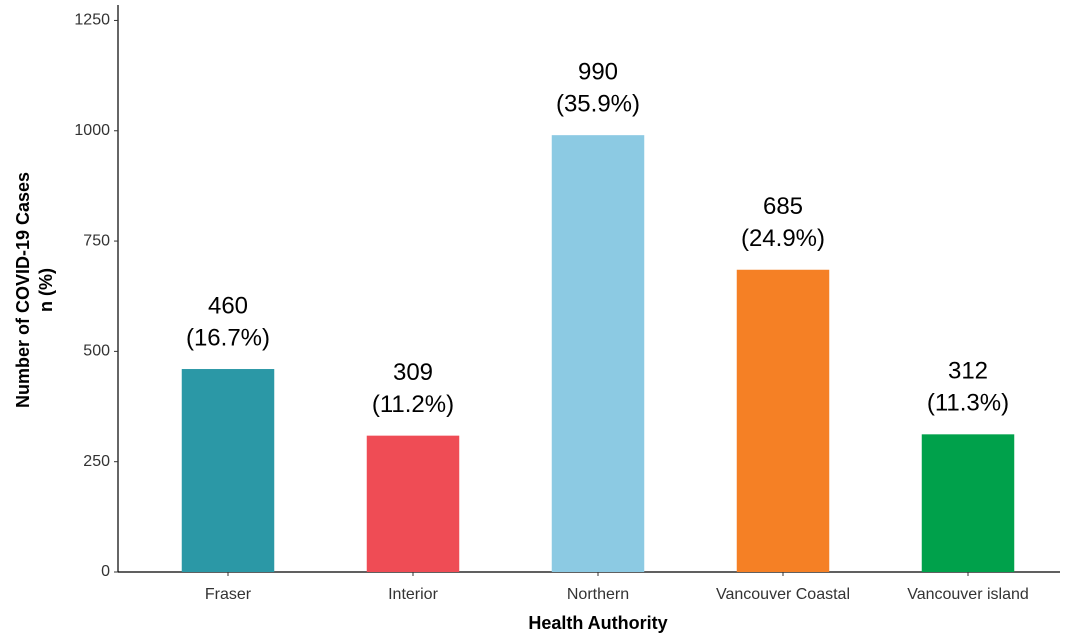 The height and width of the screenshot is (635, 1068). Describe the element at coordinates (228, 337) in the screenshot. I see `percent-label: (16.7%)` at that location.